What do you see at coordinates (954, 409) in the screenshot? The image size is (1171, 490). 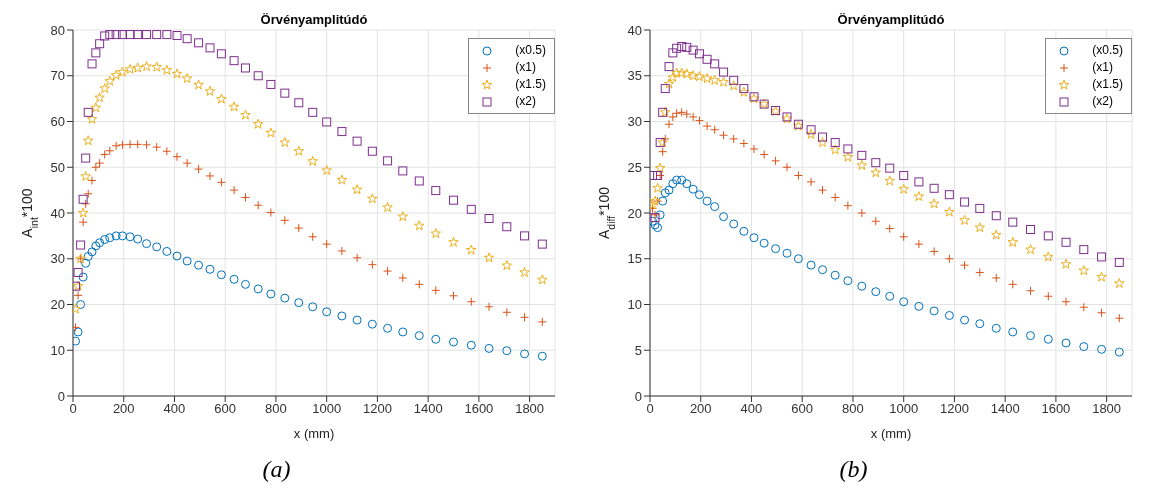 I see `x-tick-label: 1200` at bounding box center [954, 409].